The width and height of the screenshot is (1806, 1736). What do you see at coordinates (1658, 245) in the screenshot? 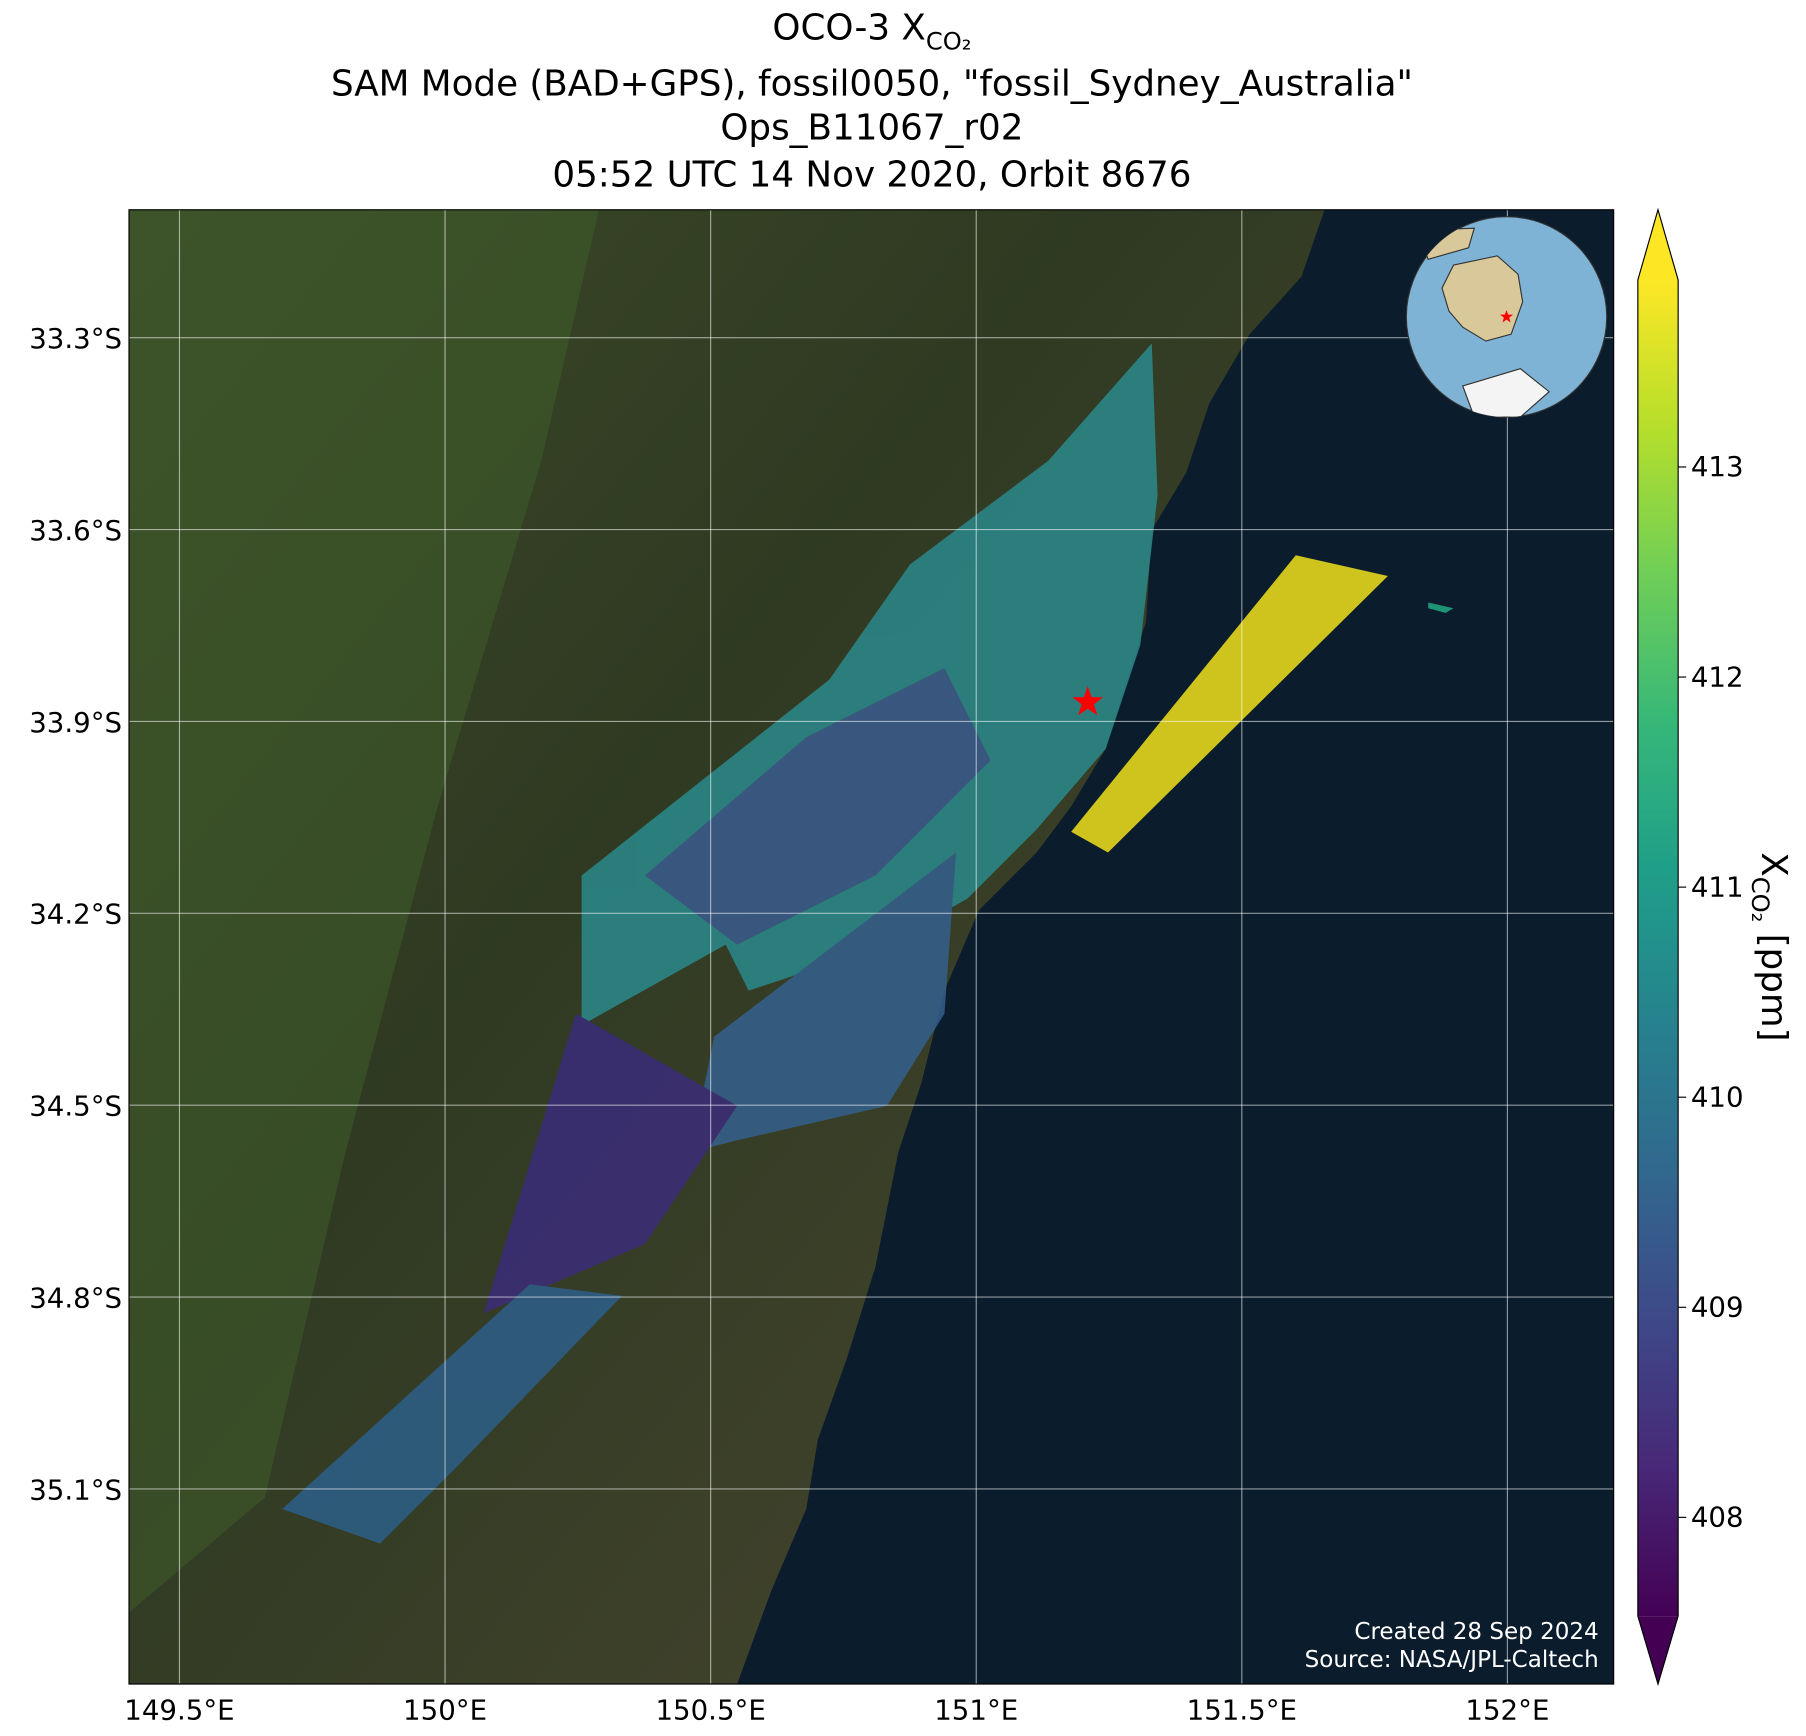
I see `colorbar-extend-top` at bounding box center [1658, 245].